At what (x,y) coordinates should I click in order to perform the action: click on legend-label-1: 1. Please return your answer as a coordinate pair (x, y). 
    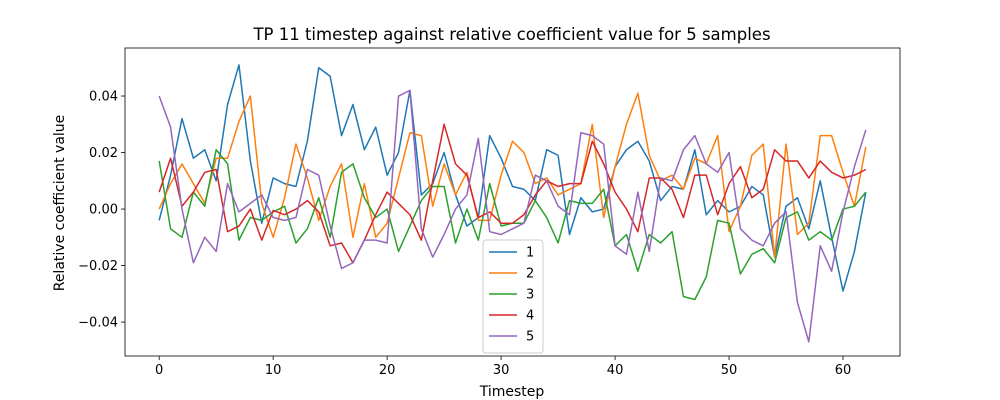
    Looking at the image, I should click on (530, 253).